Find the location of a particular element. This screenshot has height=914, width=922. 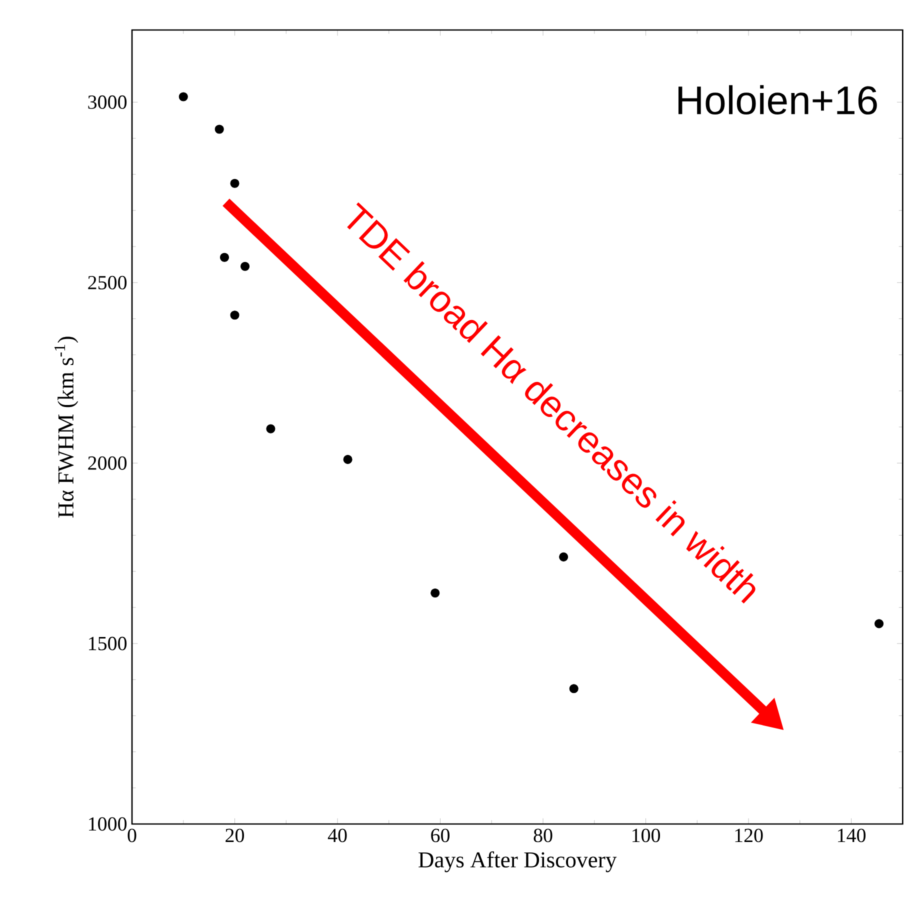

y-tick-label: 1500 is located at coordinates (108, 643).